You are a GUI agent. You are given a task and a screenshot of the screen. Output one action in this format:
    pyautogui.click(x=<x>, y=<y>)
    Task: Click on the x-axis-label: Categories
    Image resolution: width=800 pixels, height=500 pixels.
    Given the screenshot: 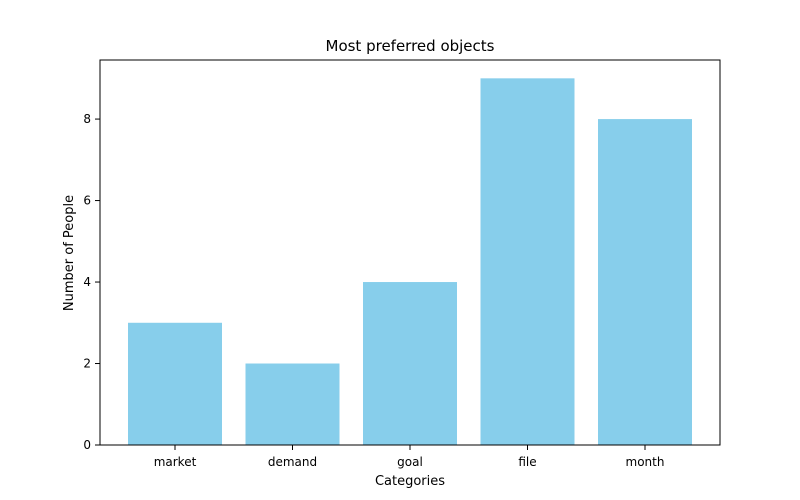 What is the action you would take?
    pyautogui.click(x=410, y=481)
    